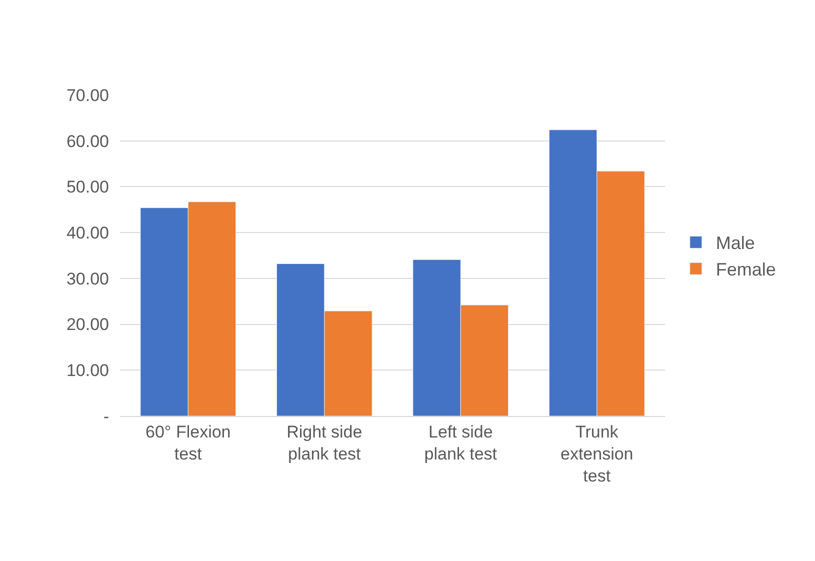 This screenshot has height=561, width=815. What do you see at coordinates (87, 233) in the screenshot?
I see `y-tick-label: 40.00` at bounding box center [87, 233].